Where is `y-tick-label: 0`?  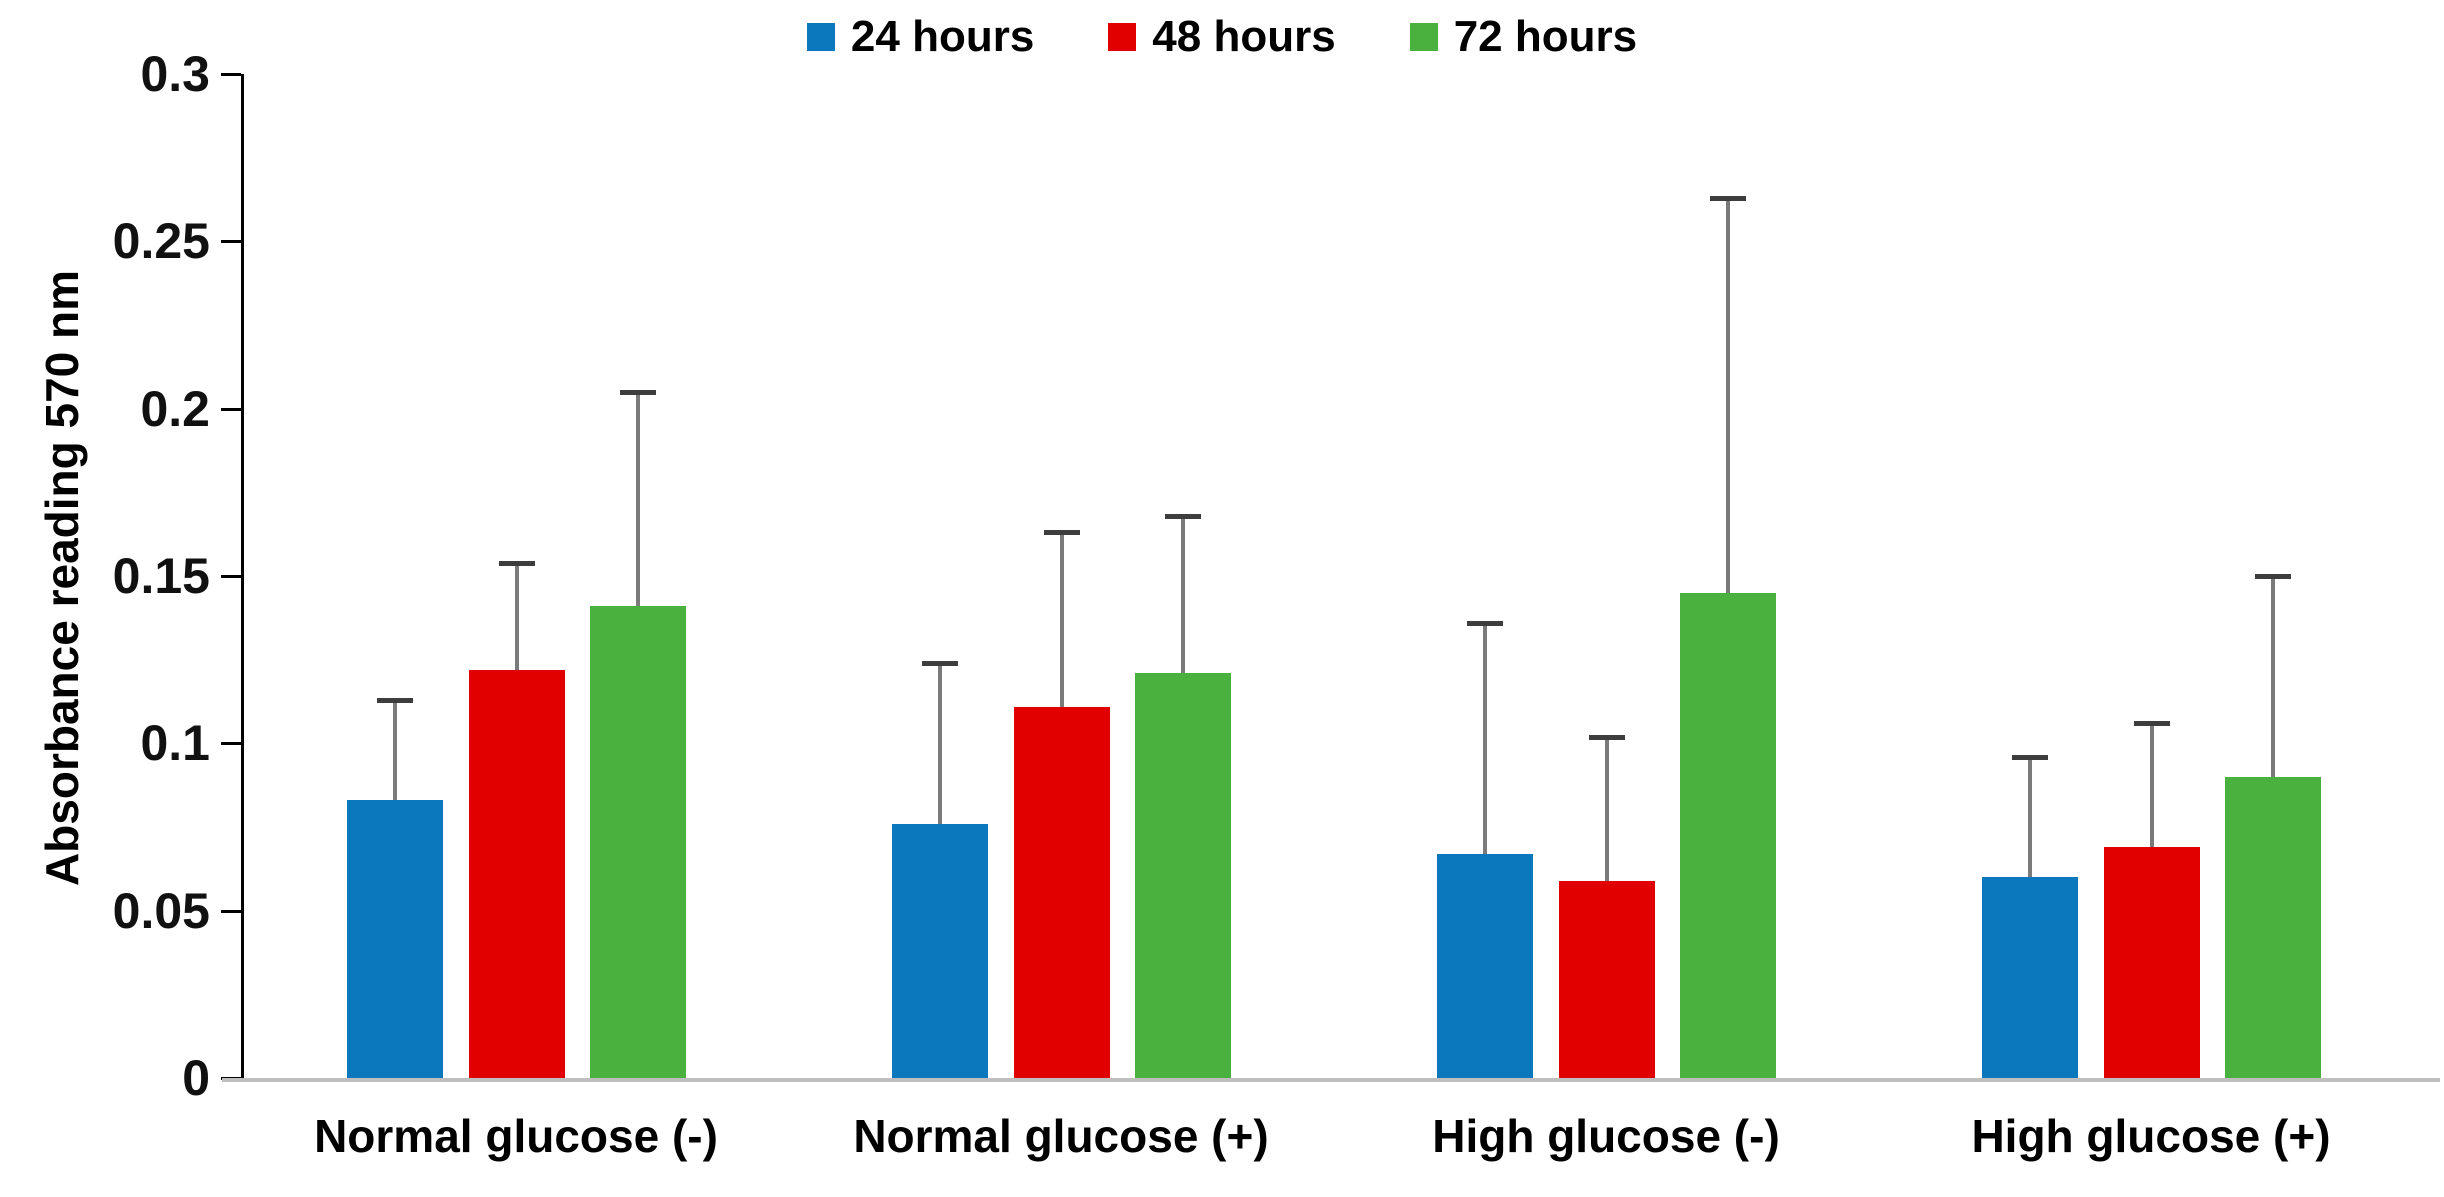 y-tick-label: 0 is located at coordinates (196, 1078).